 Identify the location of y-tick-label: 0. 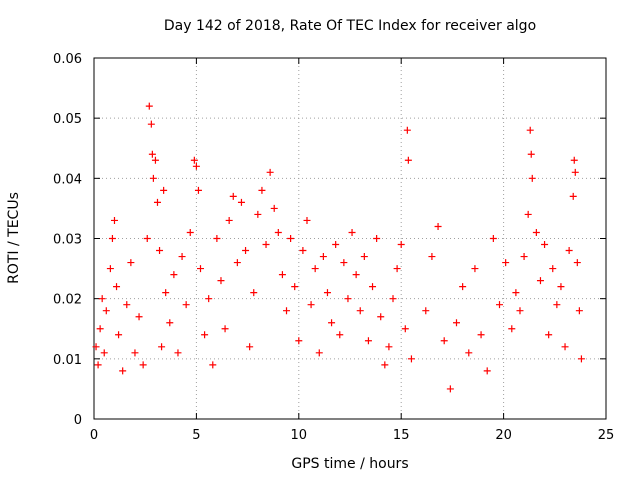
(78, 420).